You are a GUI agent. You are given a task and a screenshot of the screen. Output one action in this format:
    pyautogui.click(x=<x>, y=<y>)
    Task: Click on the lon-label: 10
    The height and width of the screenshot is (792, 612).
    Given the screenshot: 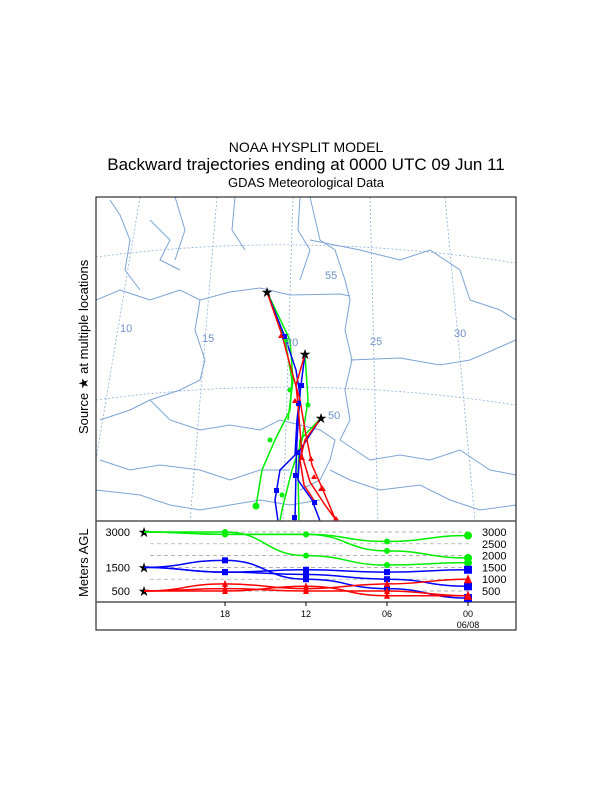 What is the action you would take?
    pyautogui.click(x=126, y=329)
    